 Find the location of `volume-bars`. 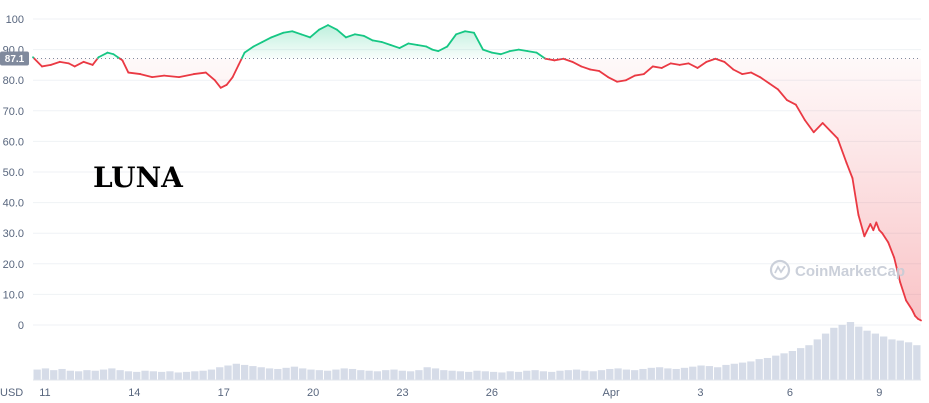

volume-bars is located at coordinates (477, 351).